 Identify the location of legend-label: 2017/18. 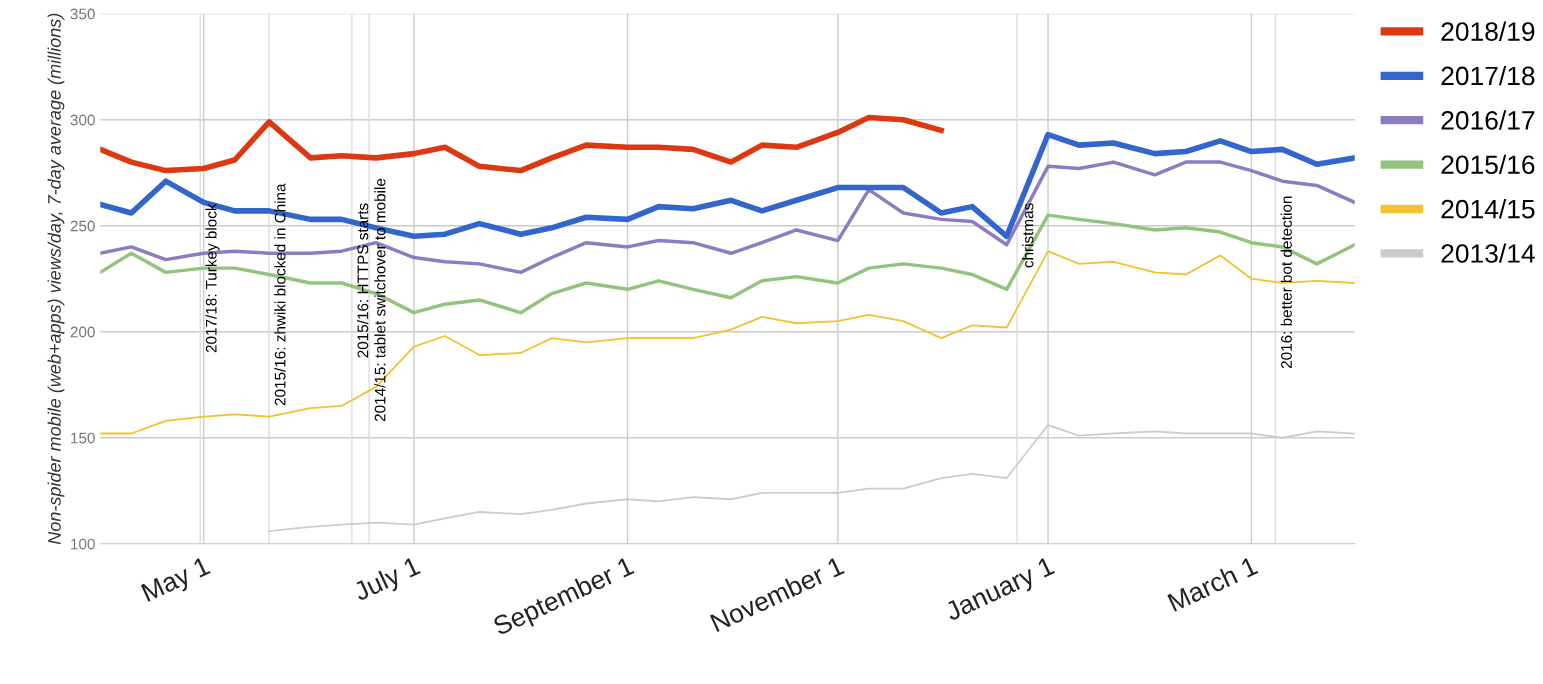
(1488, 75).